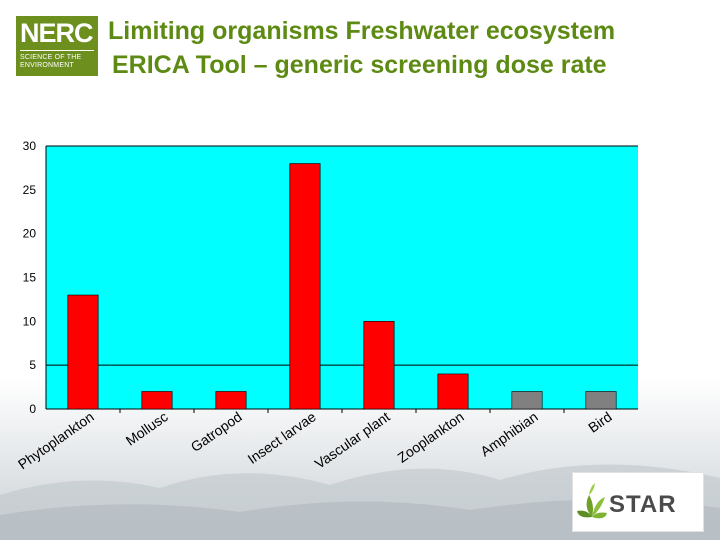 Image resolution: width=720 pixels, height=540 pixels. What do you see at coordinates (362, 31) in the screenshot?
I see `title-line-1: Limiting organisms Freshwater ecosystem` at bounding box center [362, 31].